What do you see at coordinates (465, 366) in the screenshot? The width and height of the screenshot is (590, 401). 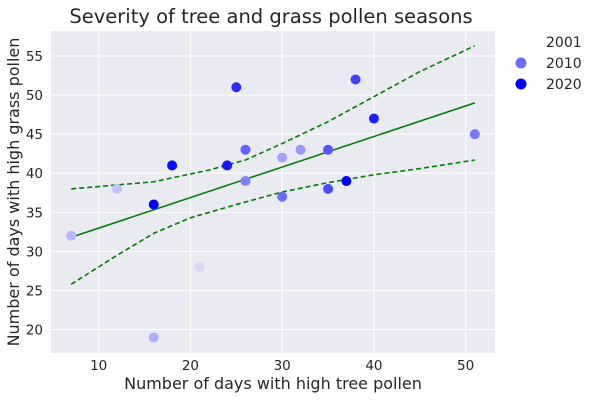 I see `x-tick-label: 50` at bounding box center [465, 366].